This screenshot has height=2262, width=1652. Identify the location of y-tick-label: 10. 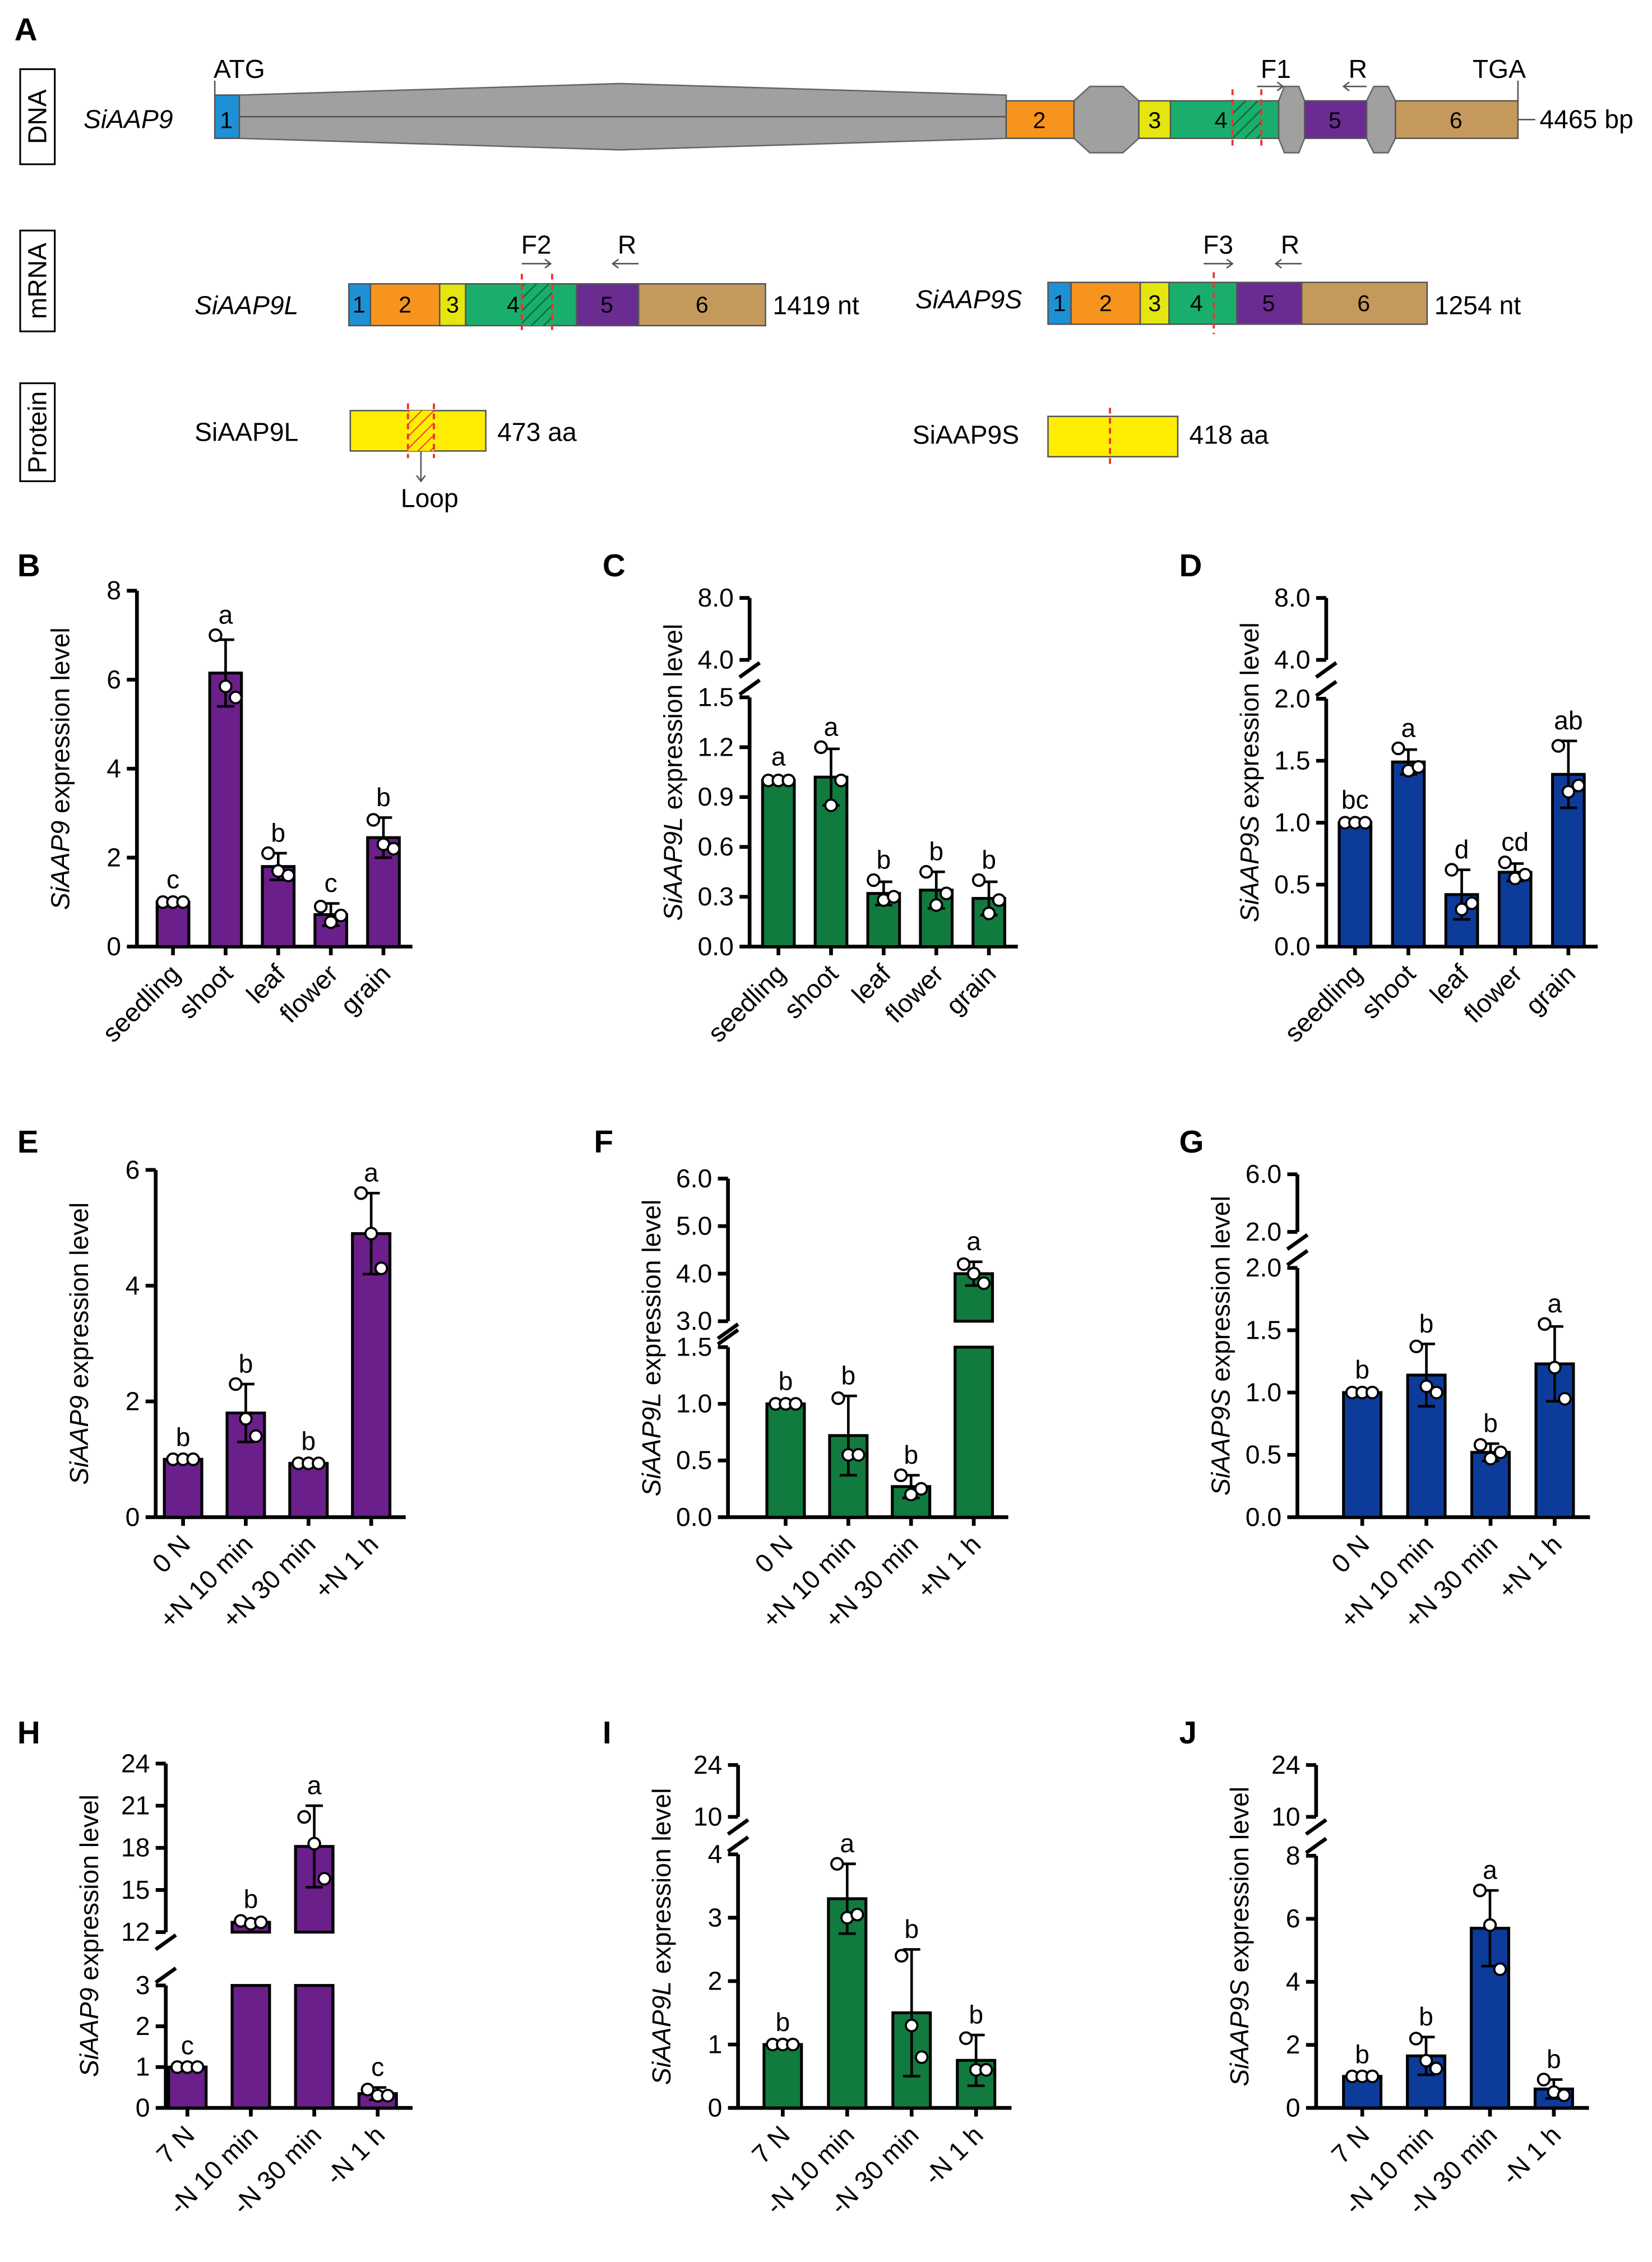
(707, 1816).